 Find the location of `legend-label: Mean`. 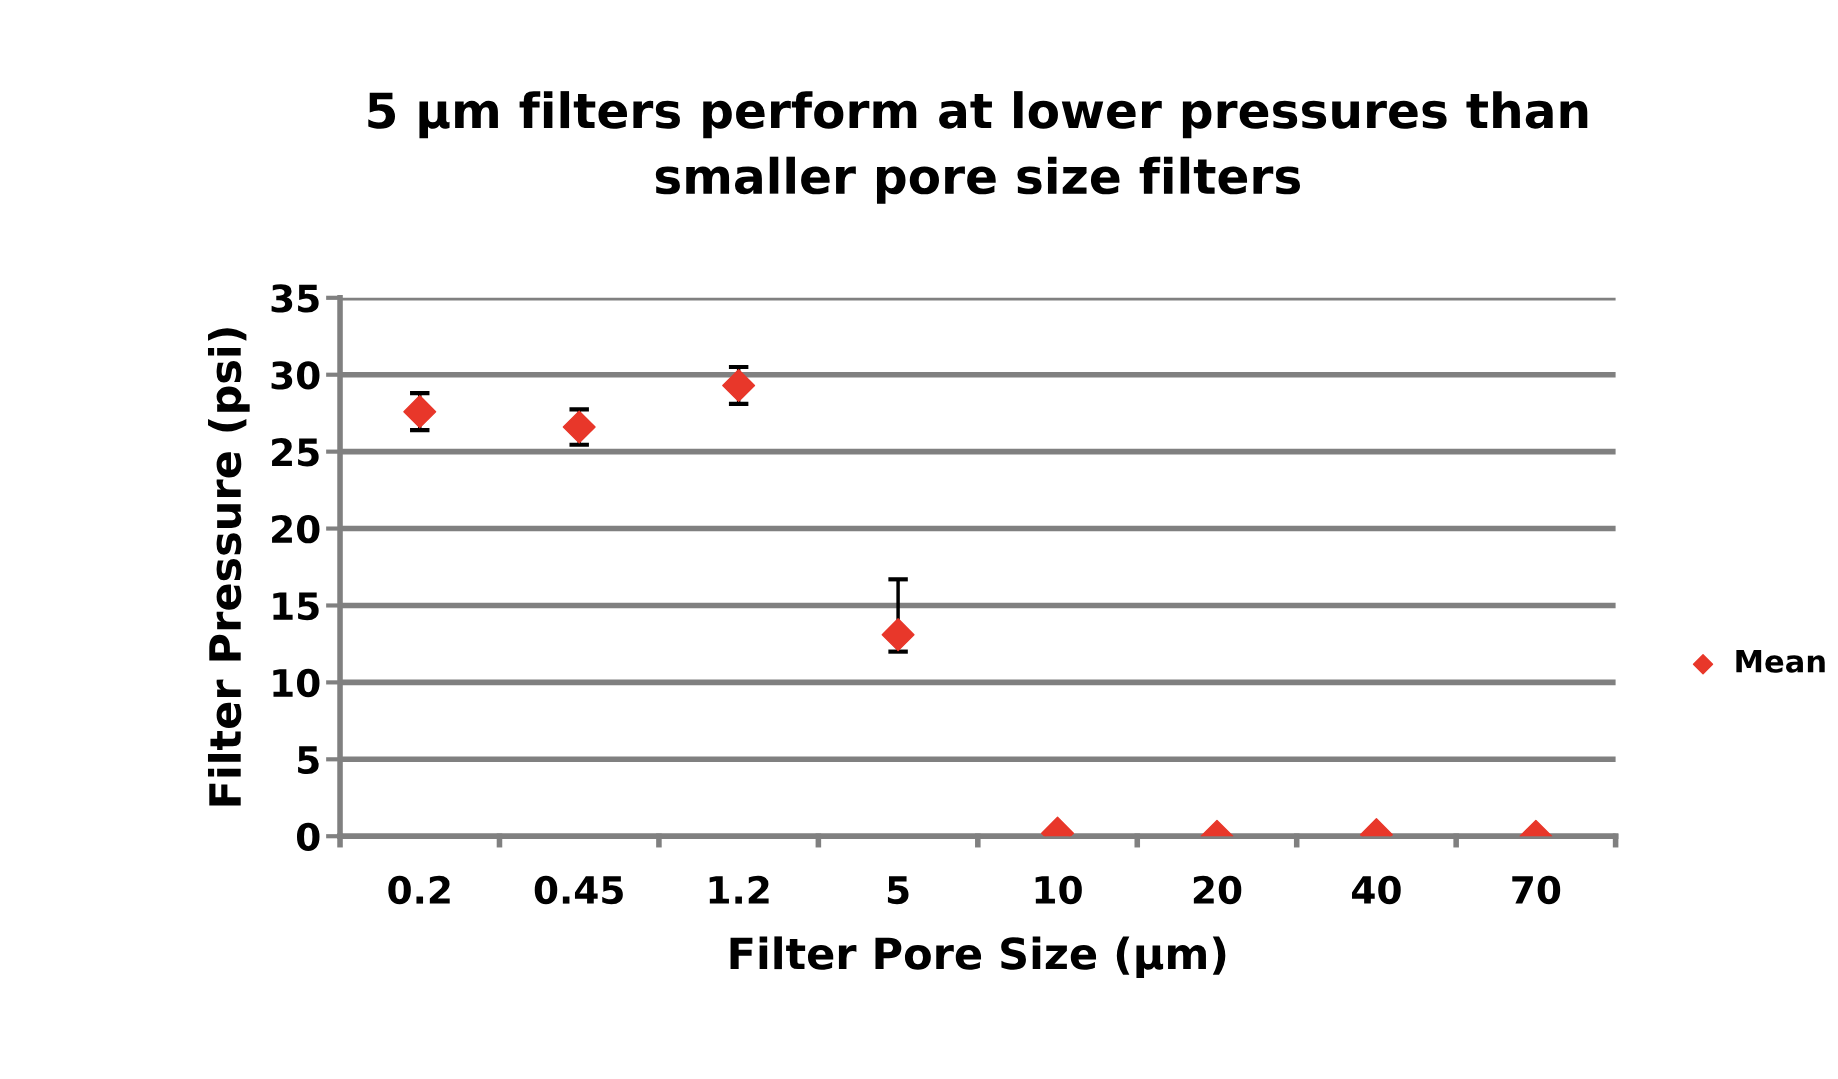

legend-label: Mean is located at coordinates (1780, 661).